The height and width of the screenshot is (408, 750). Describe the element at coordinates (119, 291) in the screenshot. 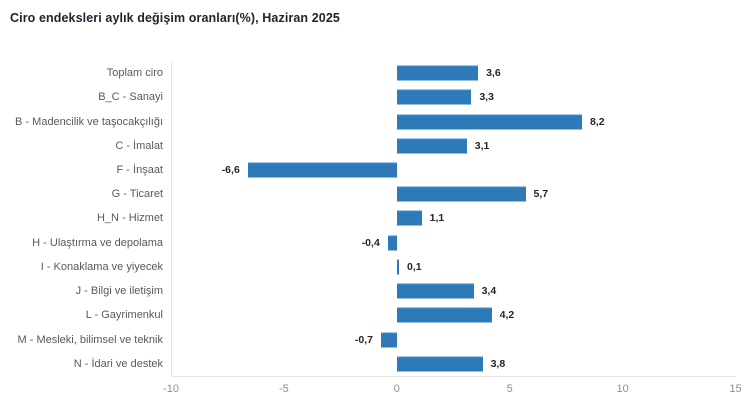

I see `category-label: J - Bilgi ve iletişim` at that location.